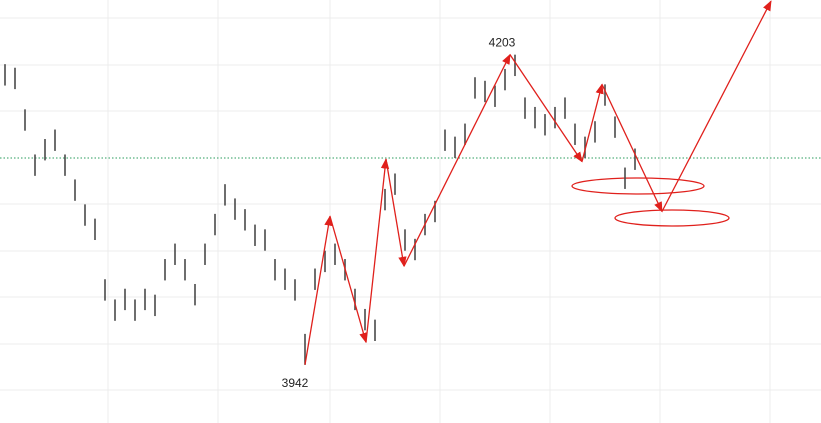  Describe the element at coordinates (502, 43) in the screenshot. I see `peak-label: 4203` at that location.